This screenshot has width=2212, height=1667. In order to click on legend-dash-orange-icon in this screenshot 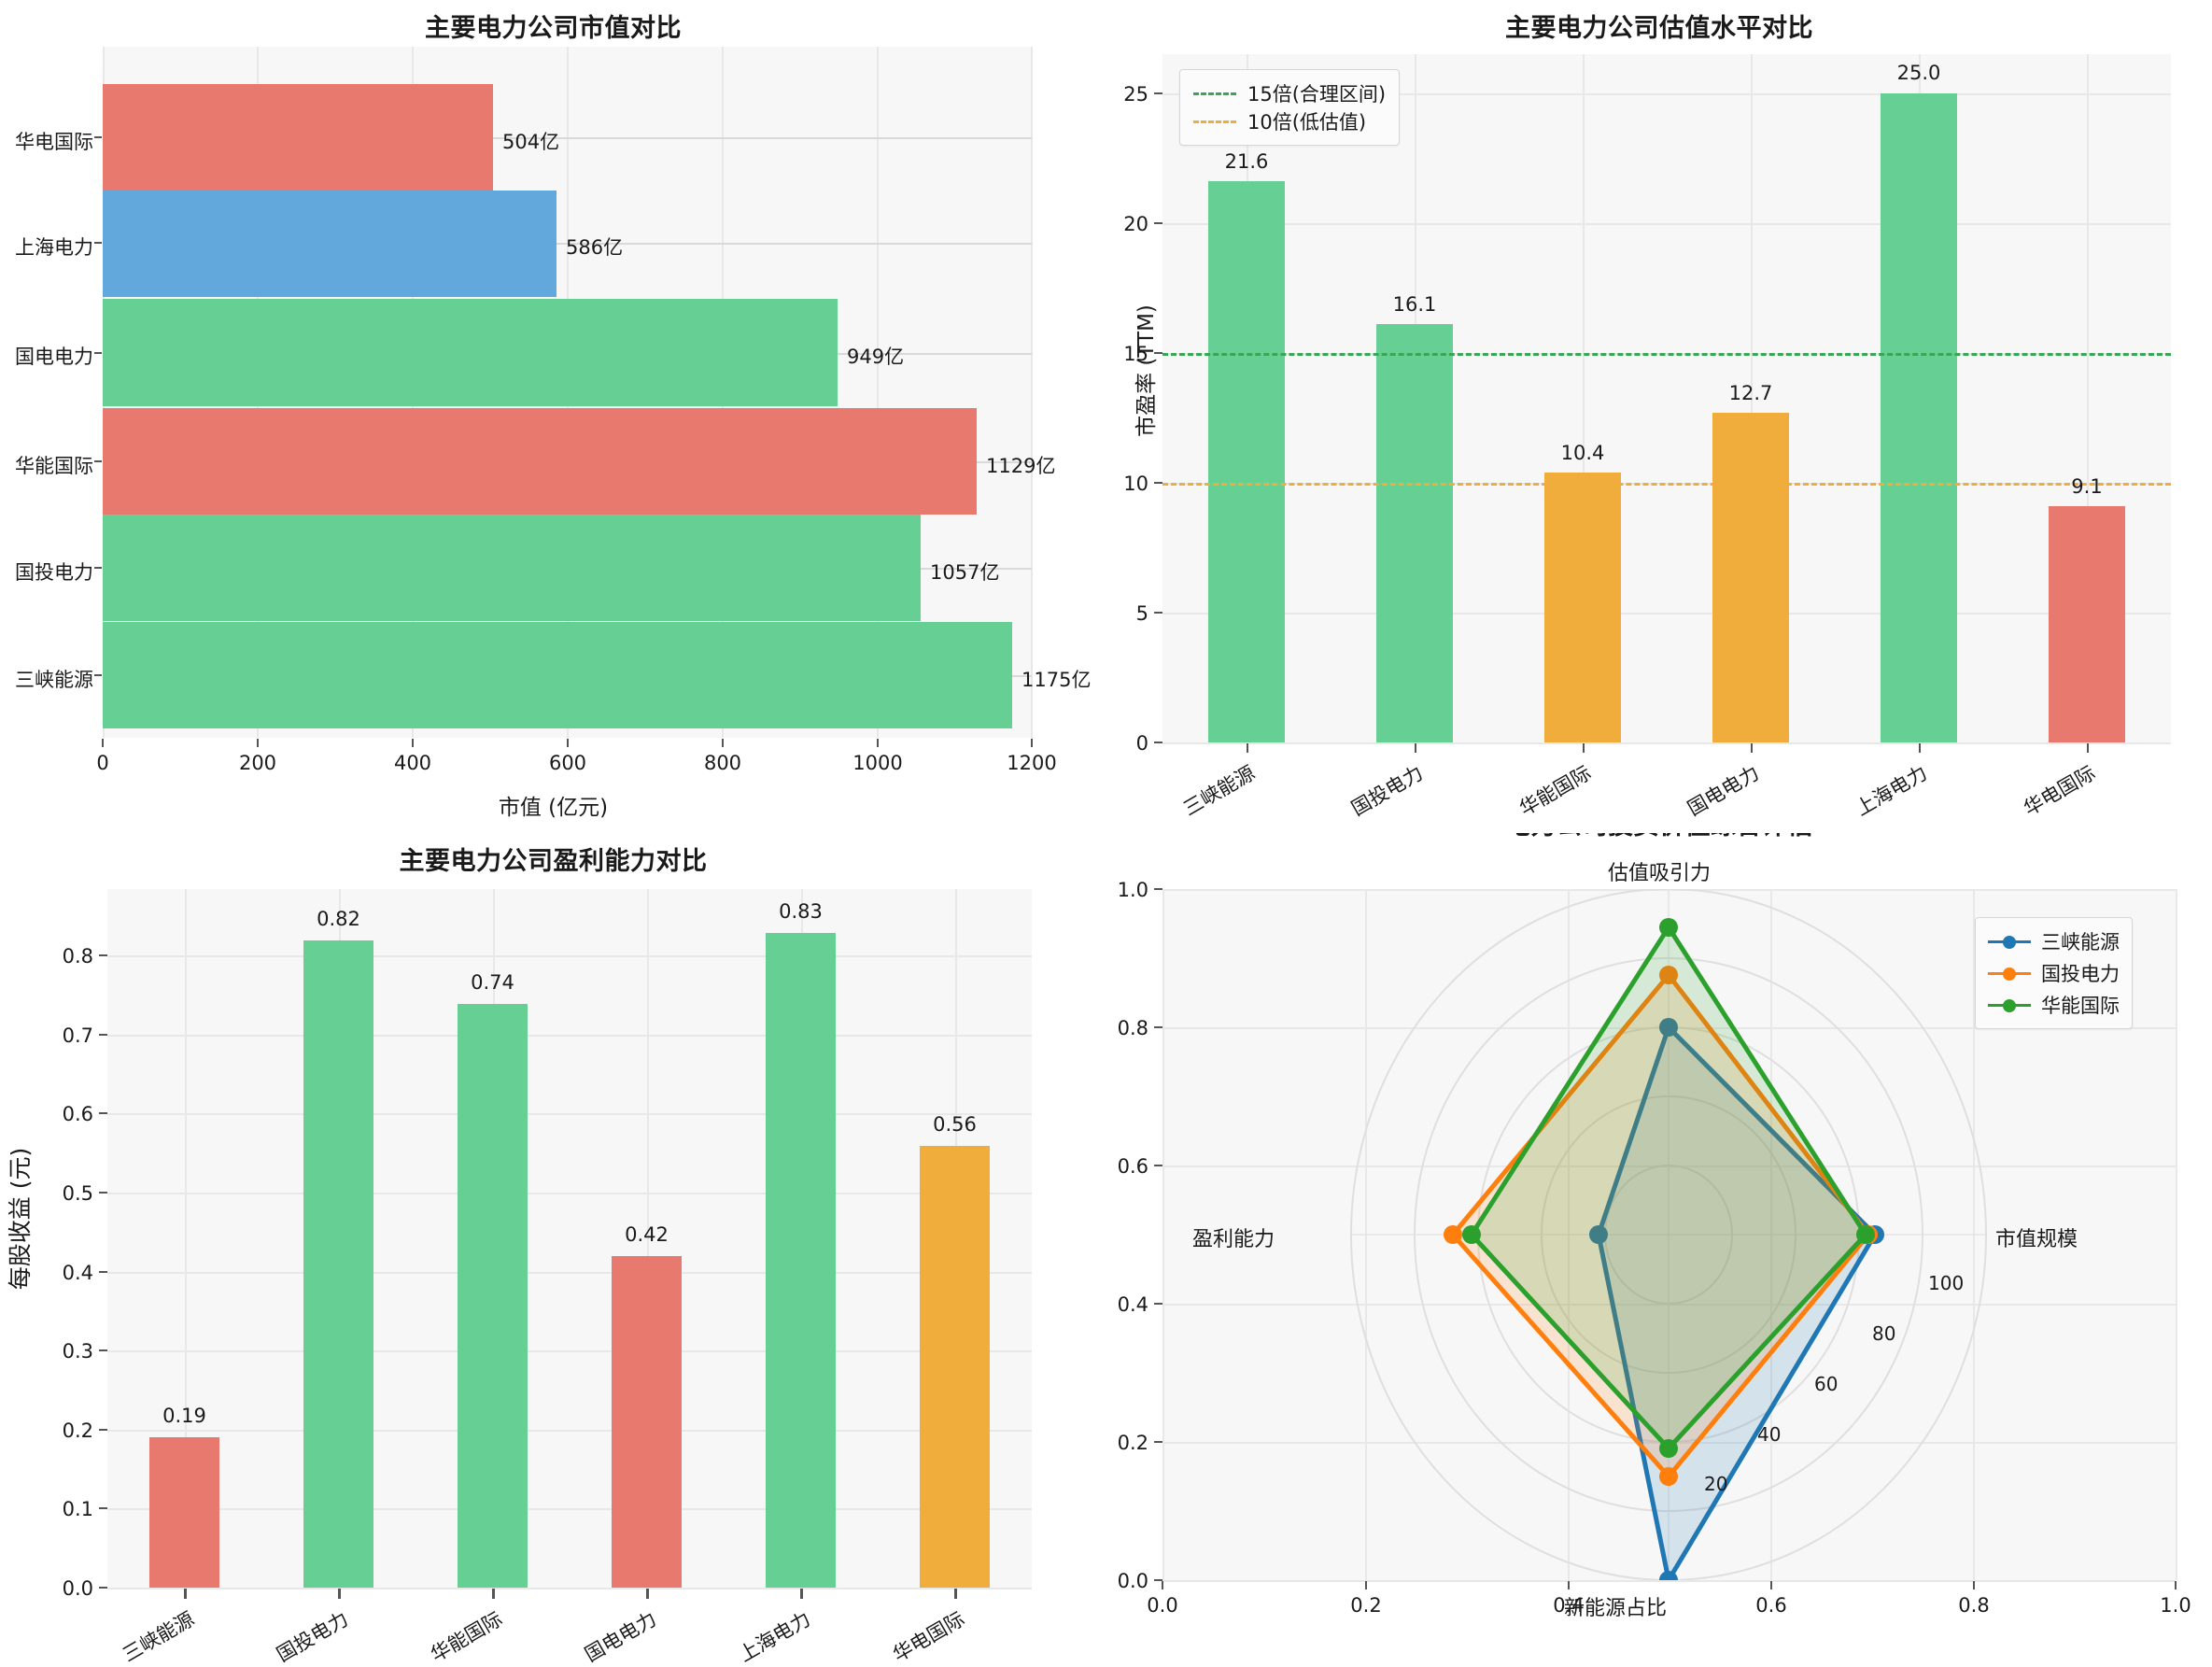, I will do `click(1214, 121)`.